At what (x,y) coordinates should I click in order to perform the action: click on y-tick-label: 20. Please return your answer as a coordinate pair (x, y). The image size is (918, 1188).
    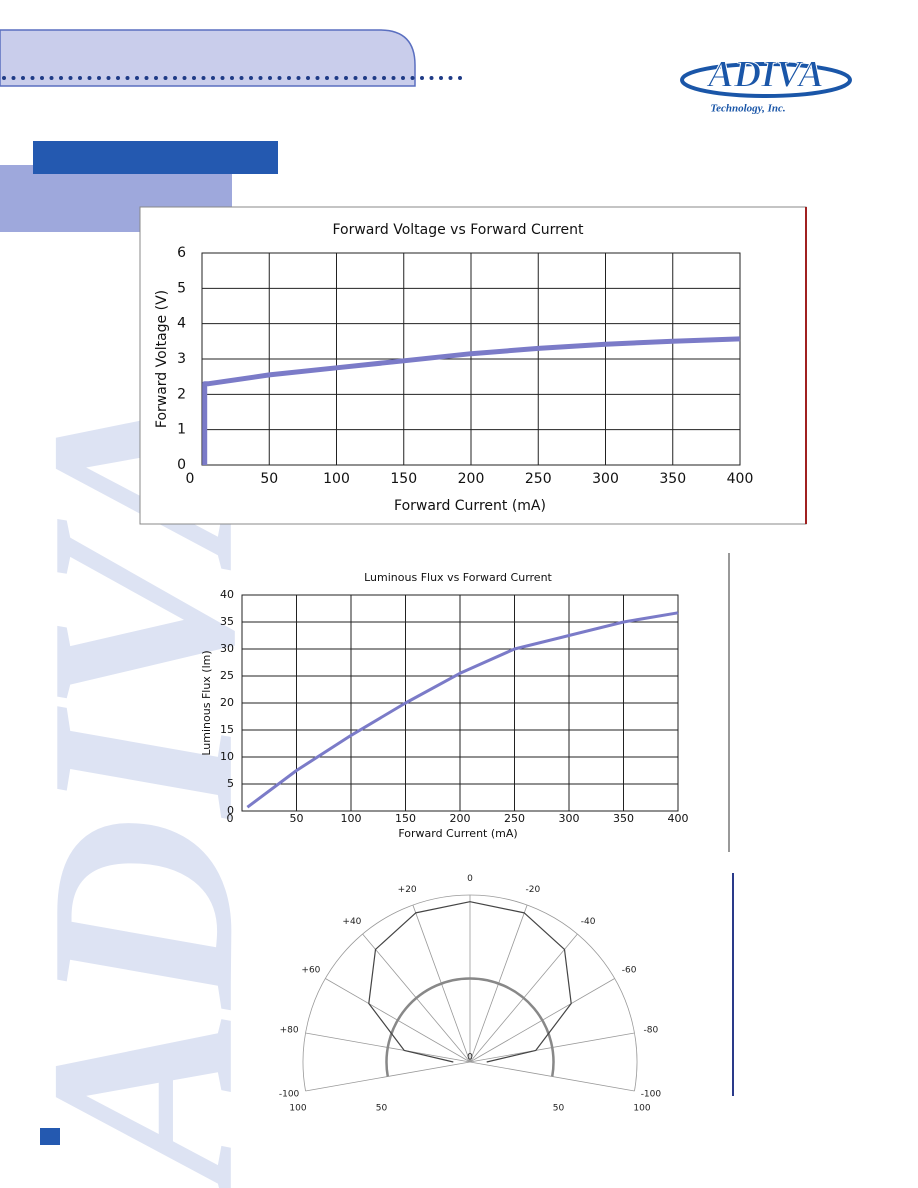
    Looking at the image, I should click on (227, 702).